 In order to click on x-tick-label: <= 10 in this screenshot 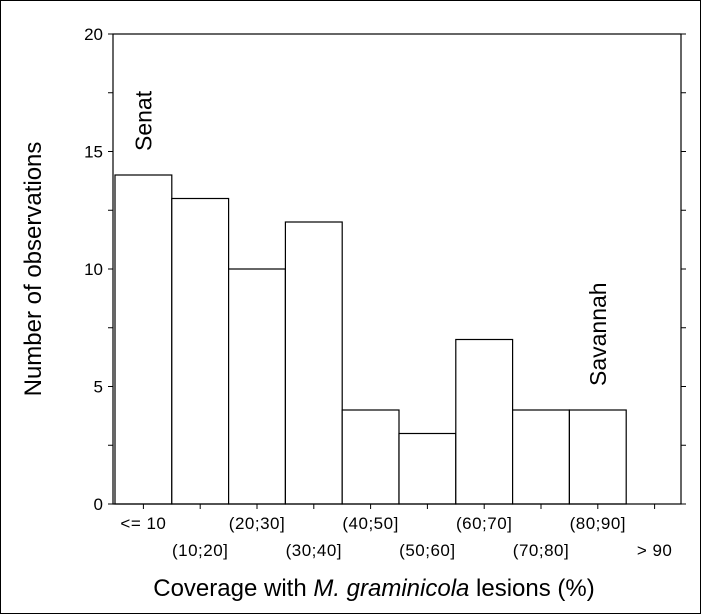, I will do `click(143, 523)`.